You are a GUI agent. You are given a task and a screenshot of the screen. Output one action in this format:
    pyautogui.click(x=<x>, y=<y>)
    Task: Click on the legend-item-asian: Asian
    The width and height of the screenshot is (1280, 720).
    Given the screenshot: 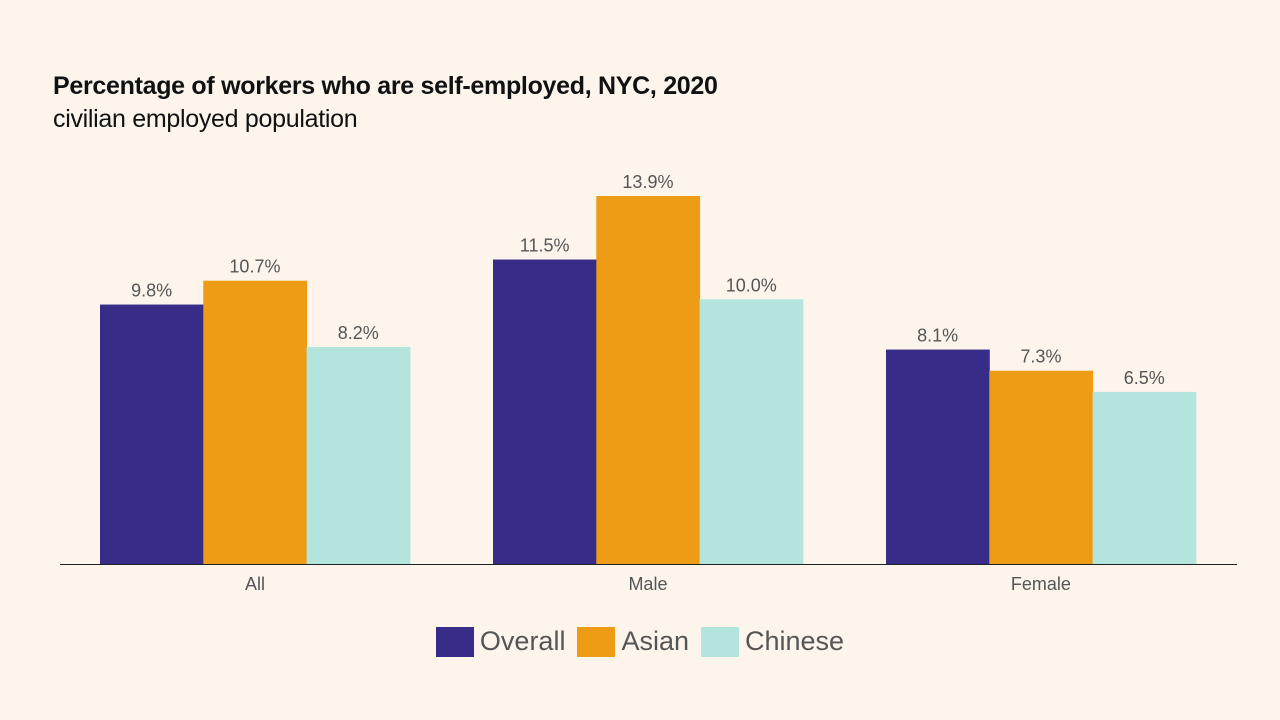 What is the action you would take?
    pyautogui.click(x=633, y=641)
    